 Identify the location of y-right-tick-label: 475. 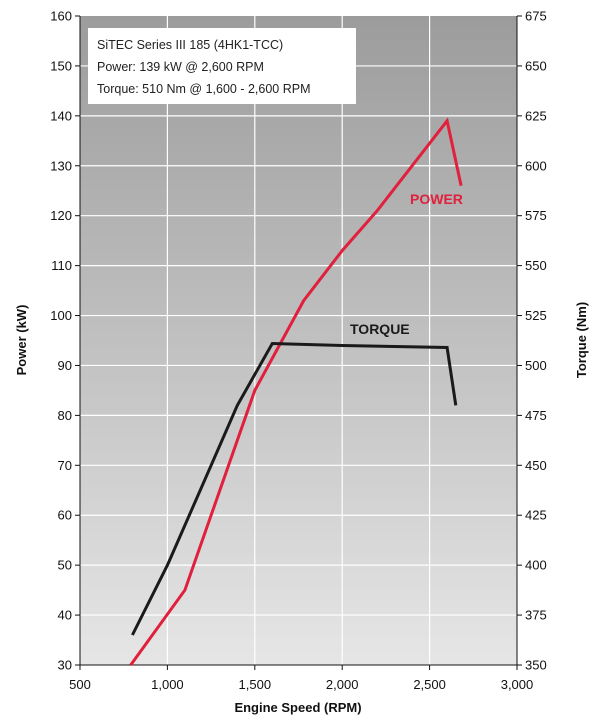
(536, 415).